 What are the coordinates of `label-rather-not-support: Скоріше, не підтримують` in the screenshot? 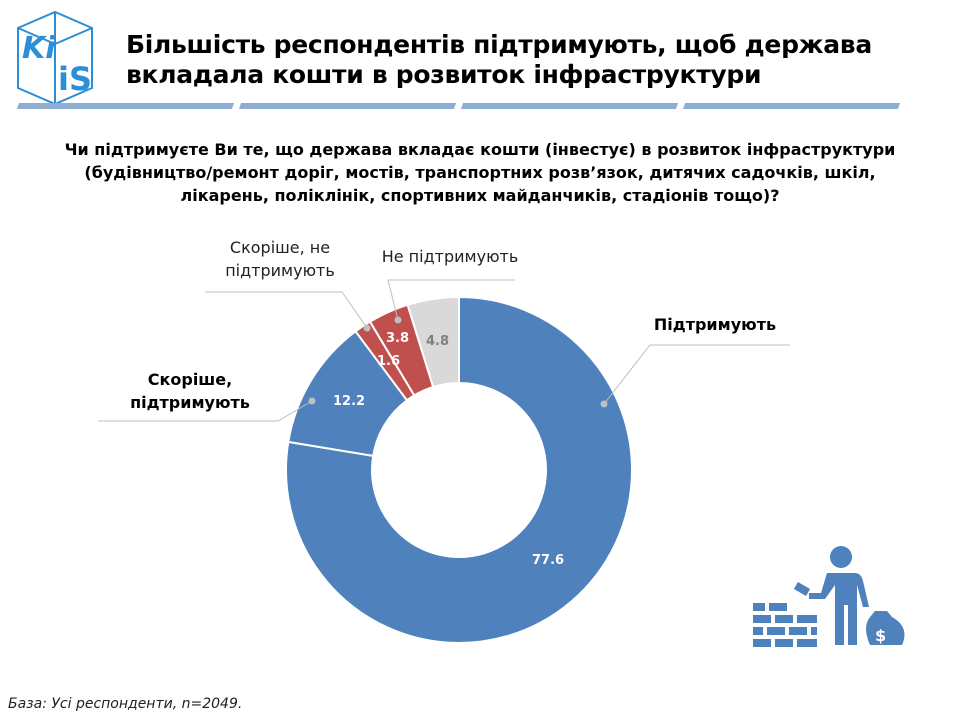 It's located at (280, 259).